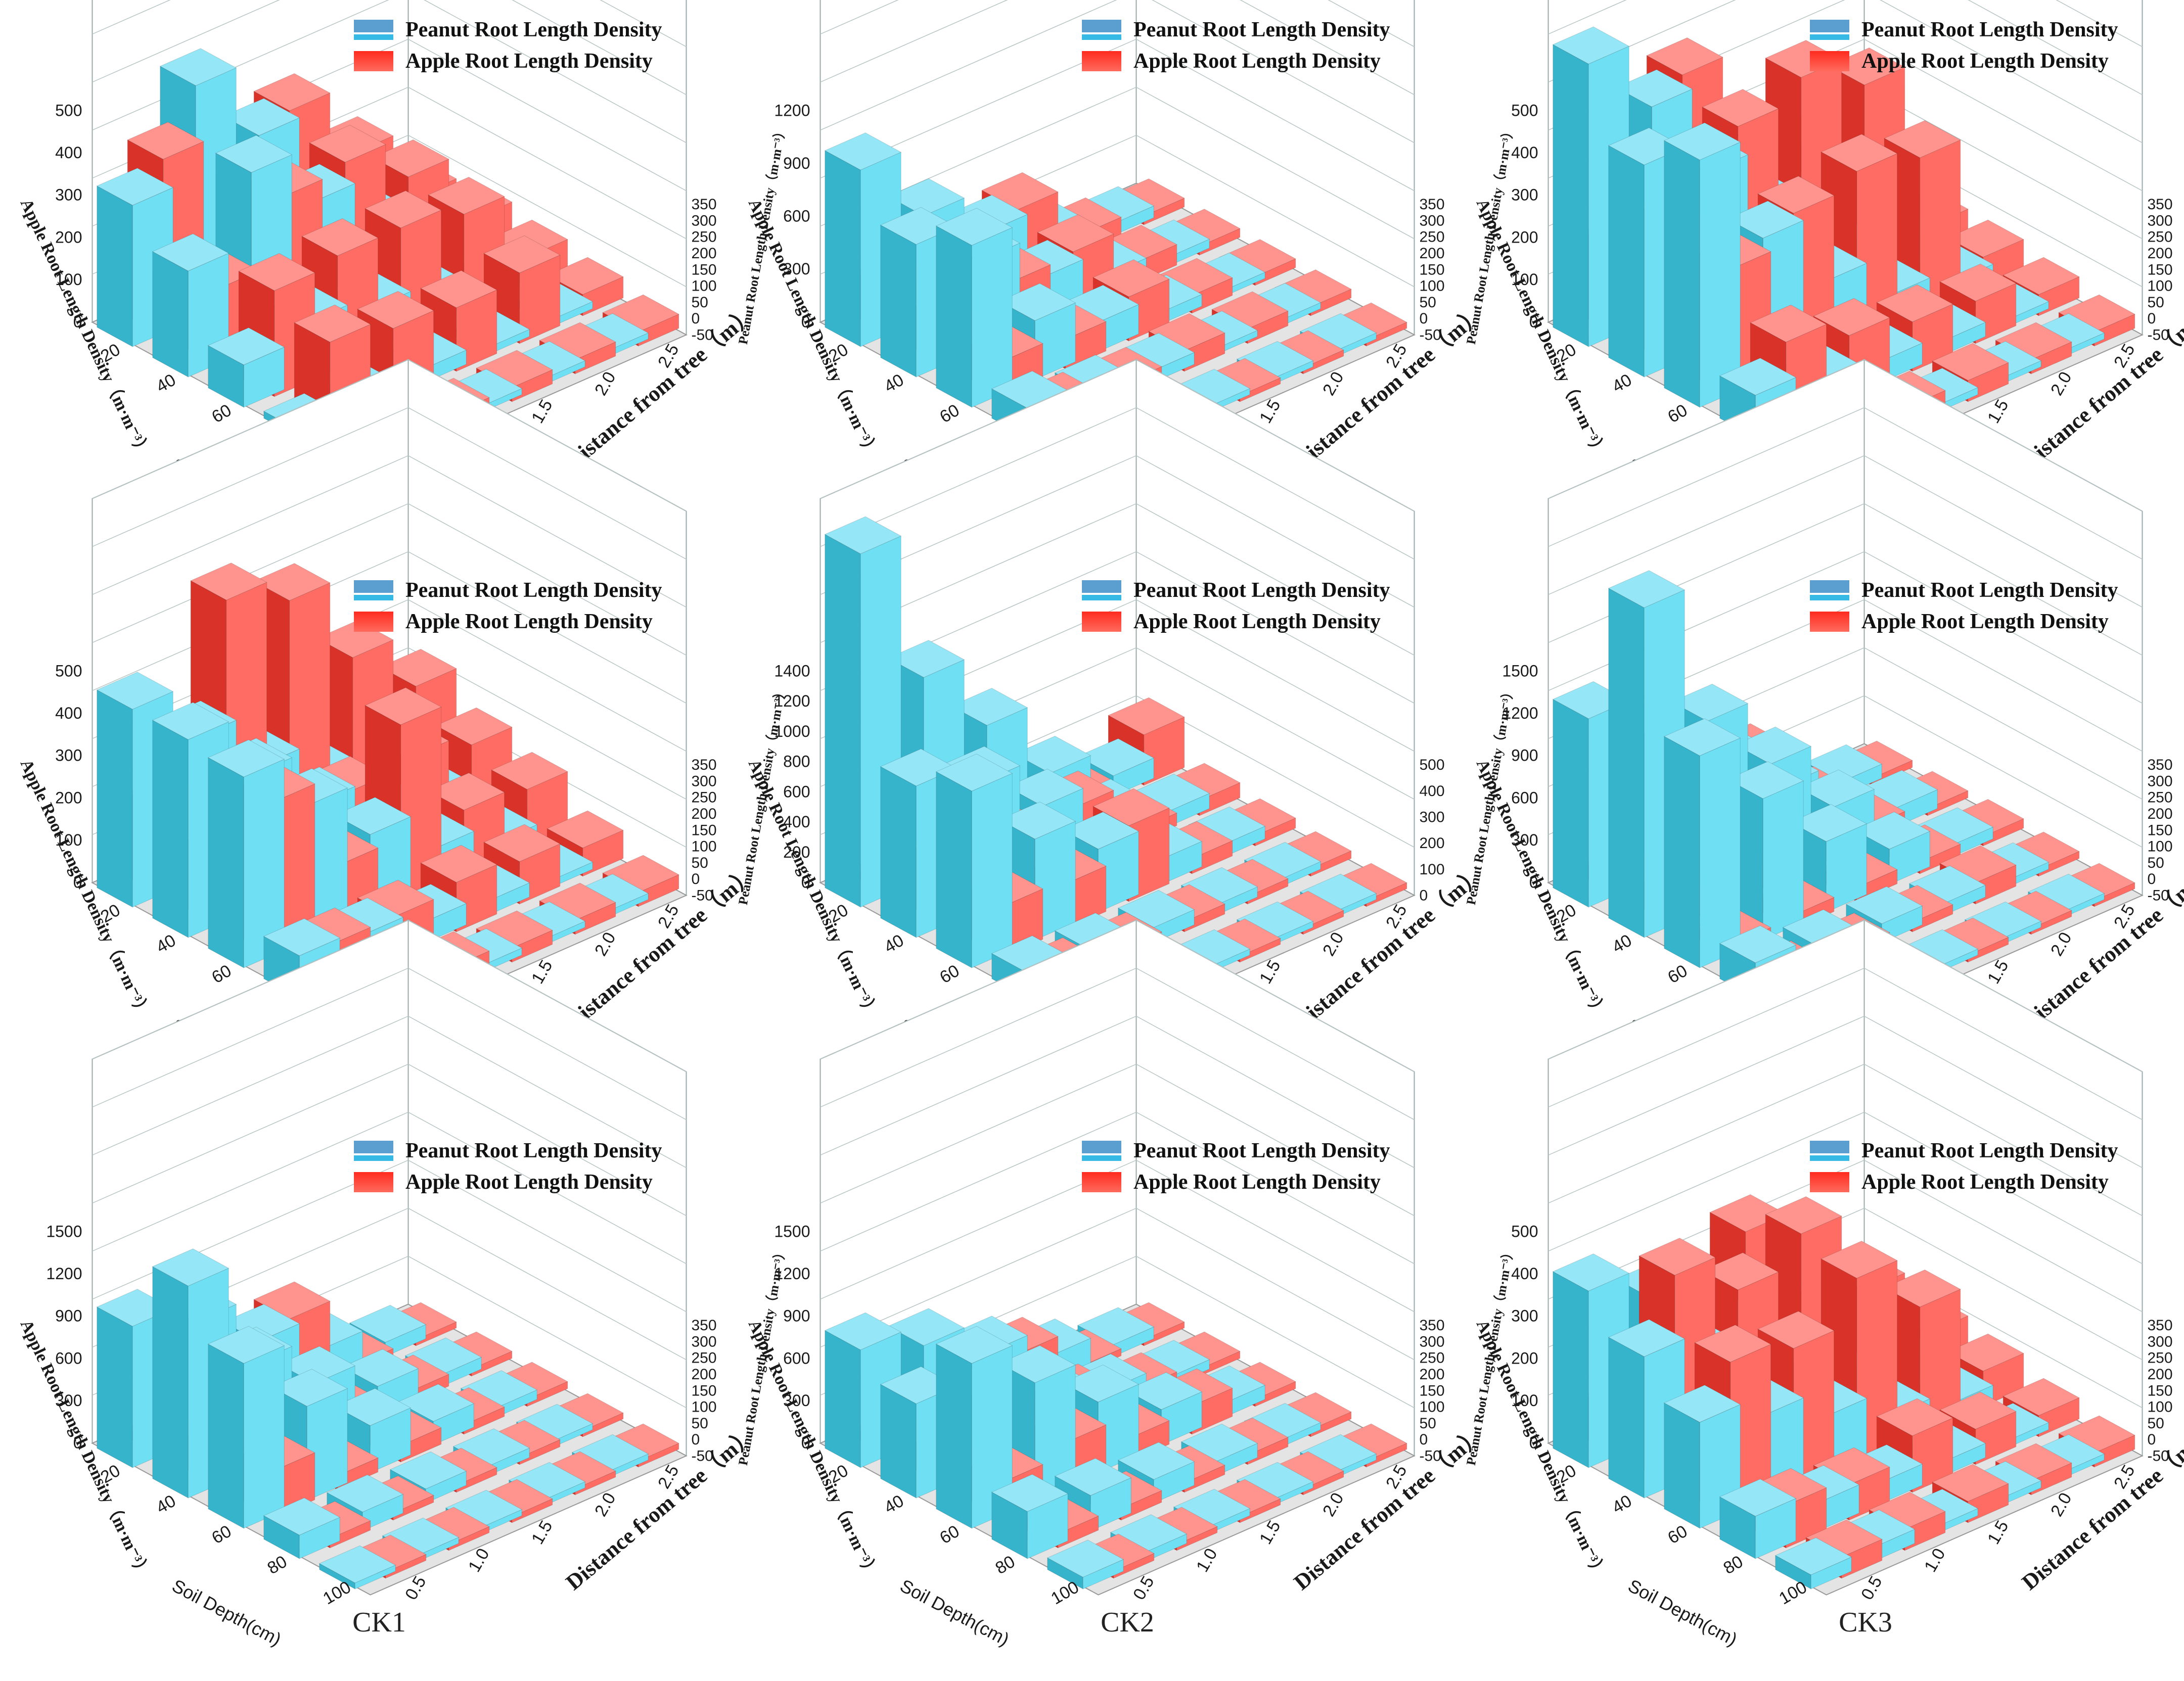  Describe the element at coordinates (2160, 204) in the screenshot. I see `right-z-tick-label: 350` at that location.